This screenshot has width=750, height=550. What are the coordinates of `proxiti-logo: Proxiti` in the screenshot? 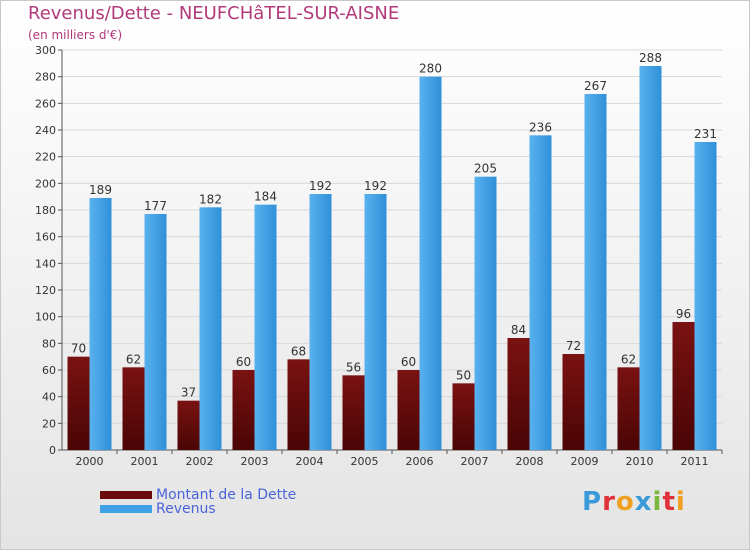 It's located at (634, 502).